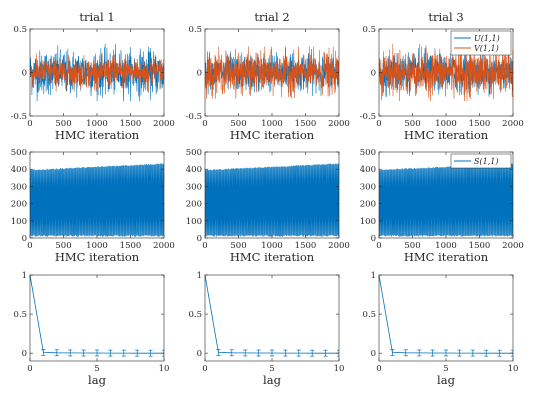  What do you see at coordinates (96, 17) in the screenshot?
I see `panel-title-1: trial 1` at bounding box center [96, 17].